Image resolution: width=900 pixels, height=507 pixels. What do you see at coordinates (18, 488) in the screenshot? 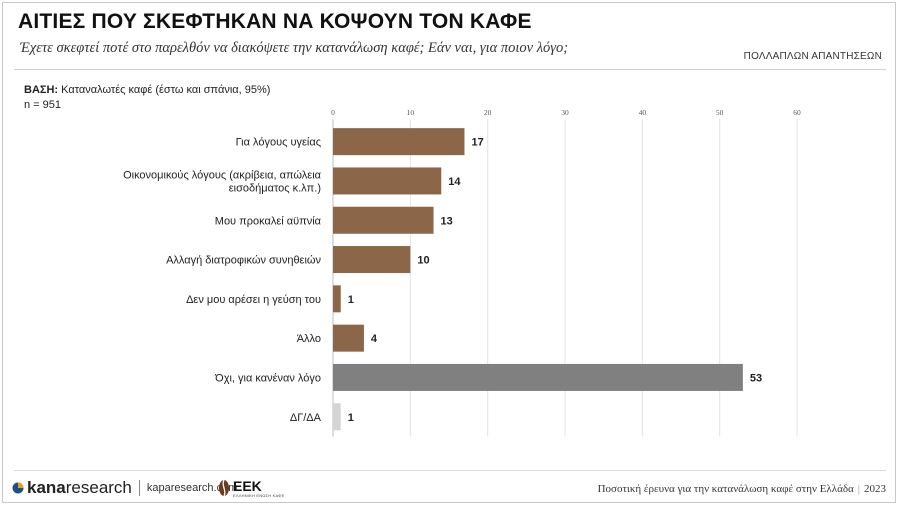
I see `kana-logo-icon` at bounding box center [18, 488].